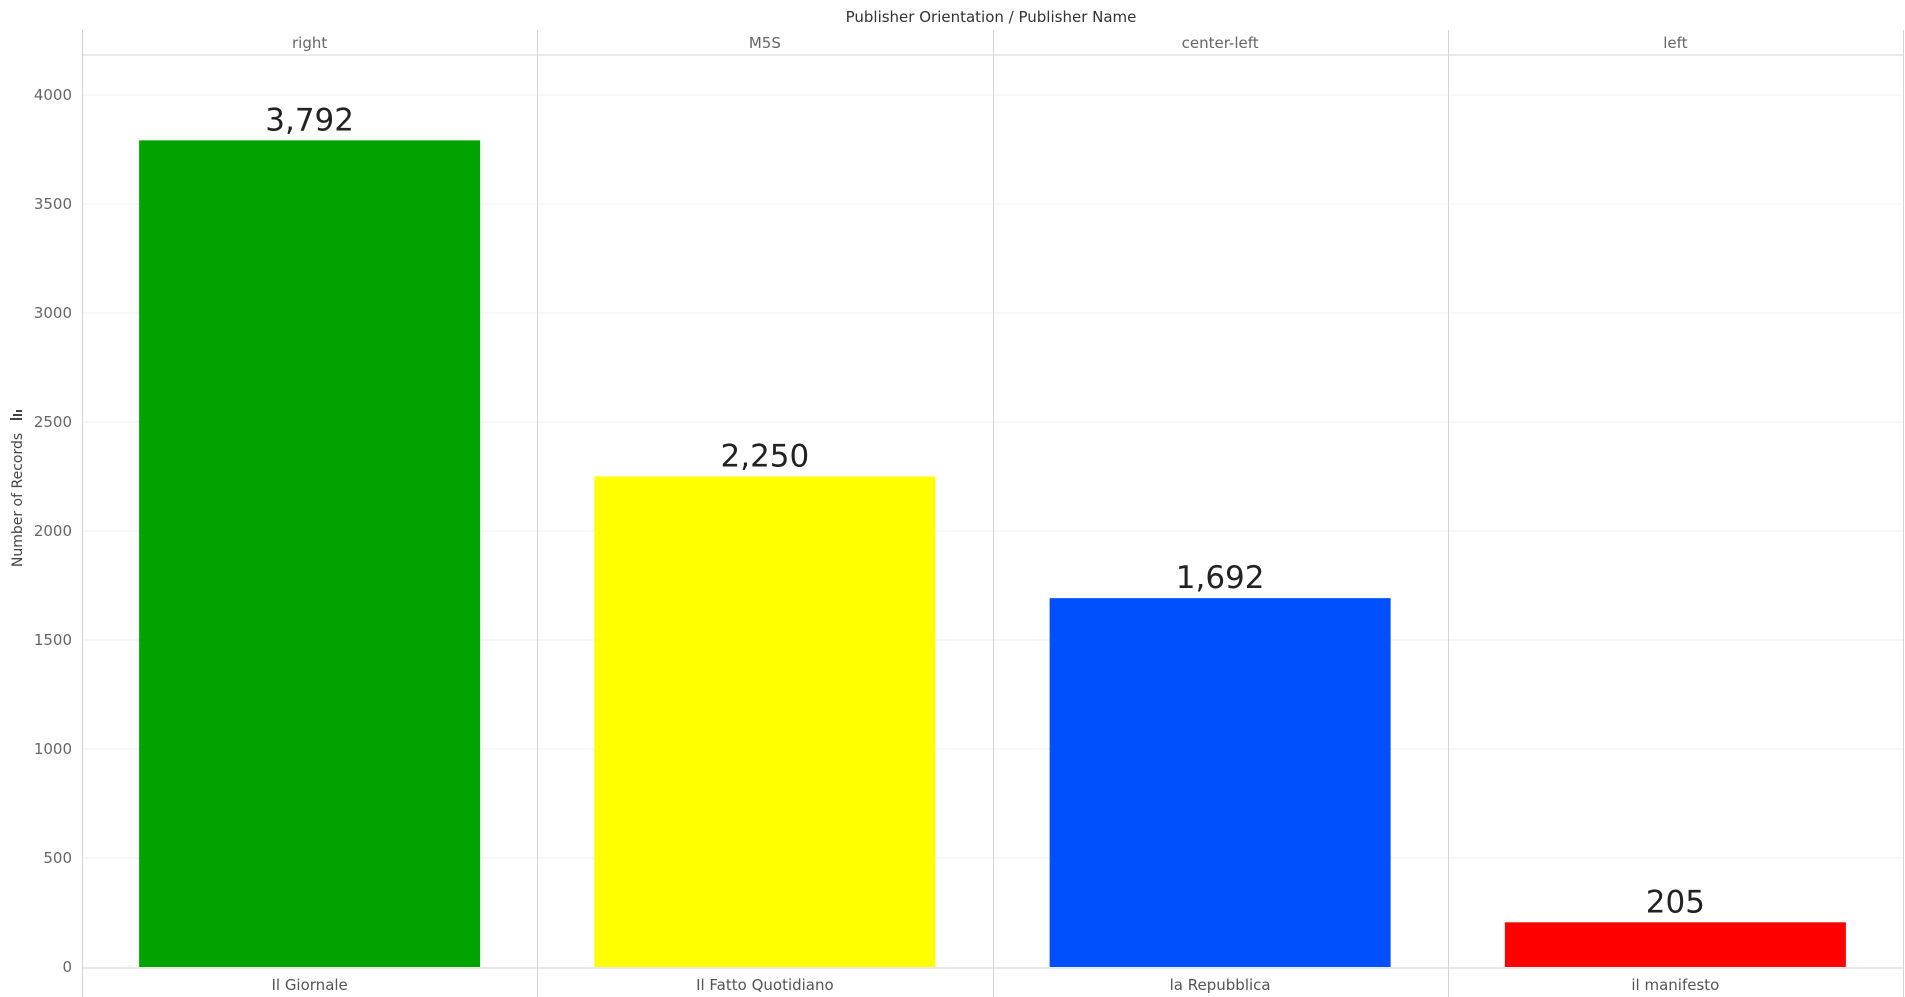 This screenshot has height=997, width=1905. What do you see at coordinates (53, 204) in the screenshot?
I see `y-tick-label: 3500` at bounding box center [53, 204].